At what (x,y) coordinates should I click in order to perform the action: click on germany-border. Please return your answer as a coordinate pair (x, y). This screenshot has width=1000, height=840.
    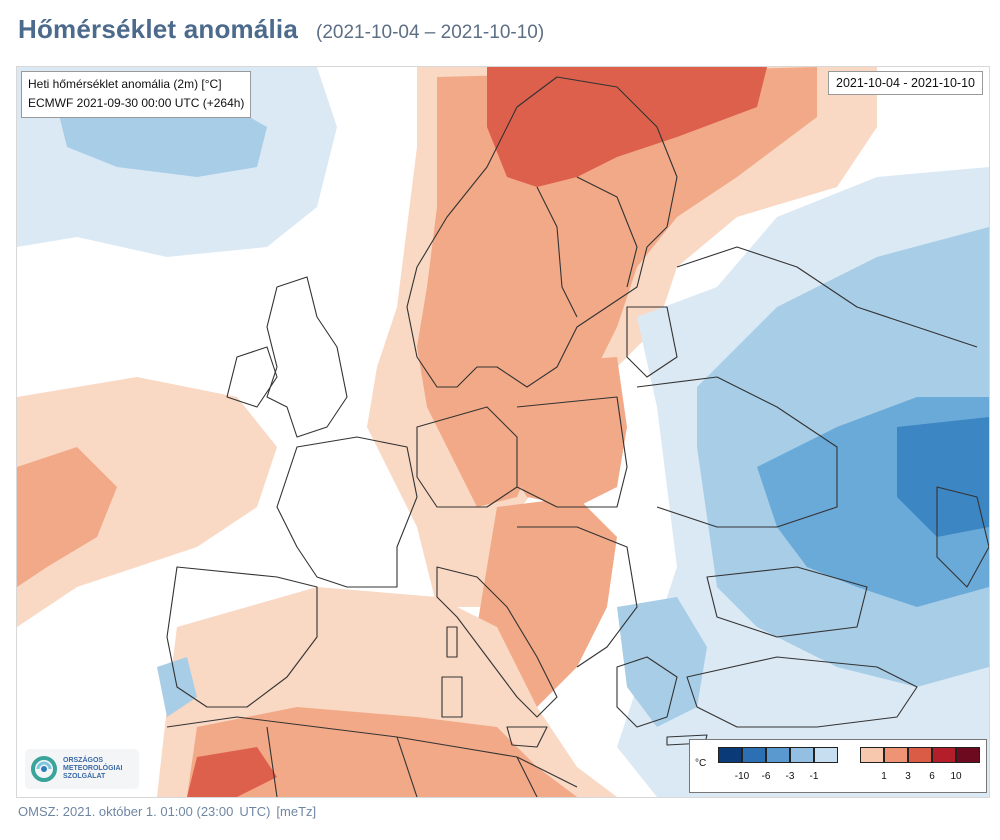
    Looking at the image, I should click on (467, 457).